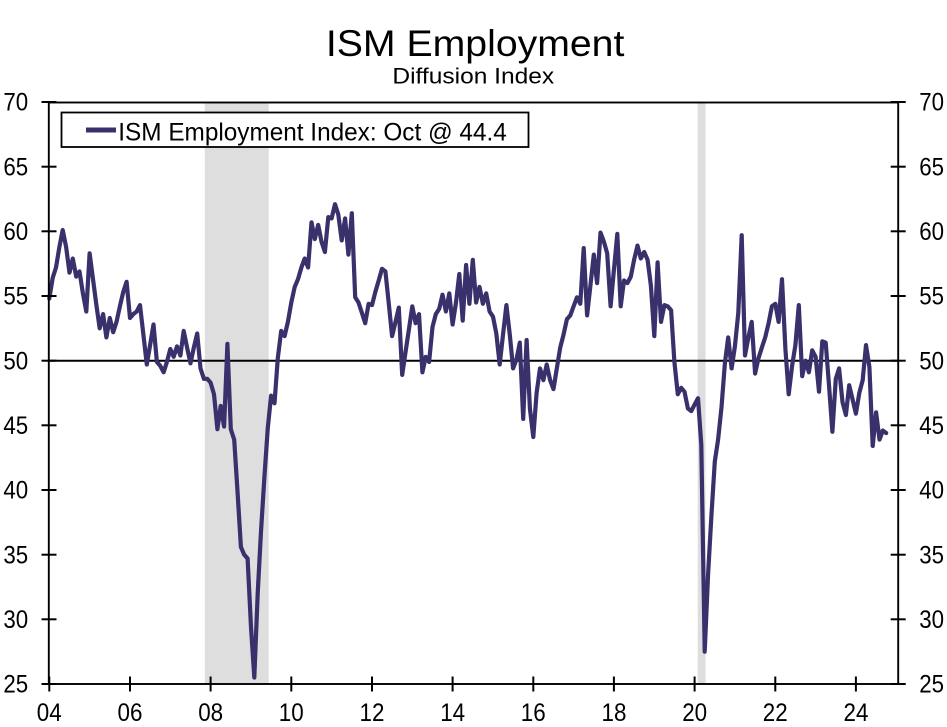 This screenshot has width=947, height=727. What do you see at coordinates (533, 713) in the screenshot?
I see `svg-text: 16` at bounding box center [533, 713].